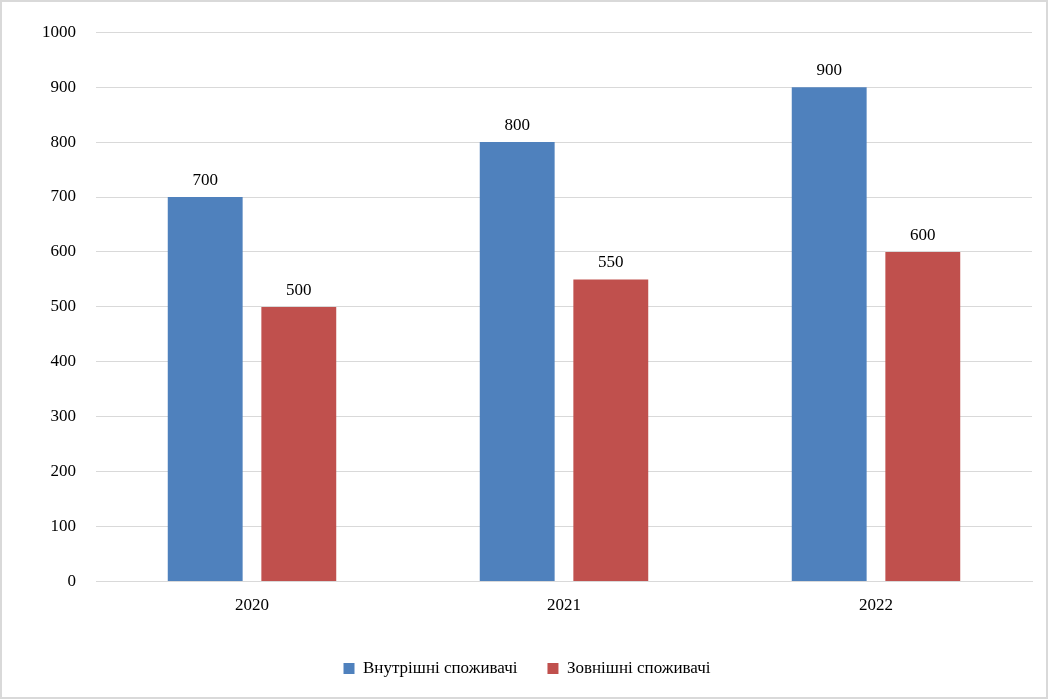  Describe the element at coordinates (611, 262) in the screenshot. I see `data-label: 550` at that location.